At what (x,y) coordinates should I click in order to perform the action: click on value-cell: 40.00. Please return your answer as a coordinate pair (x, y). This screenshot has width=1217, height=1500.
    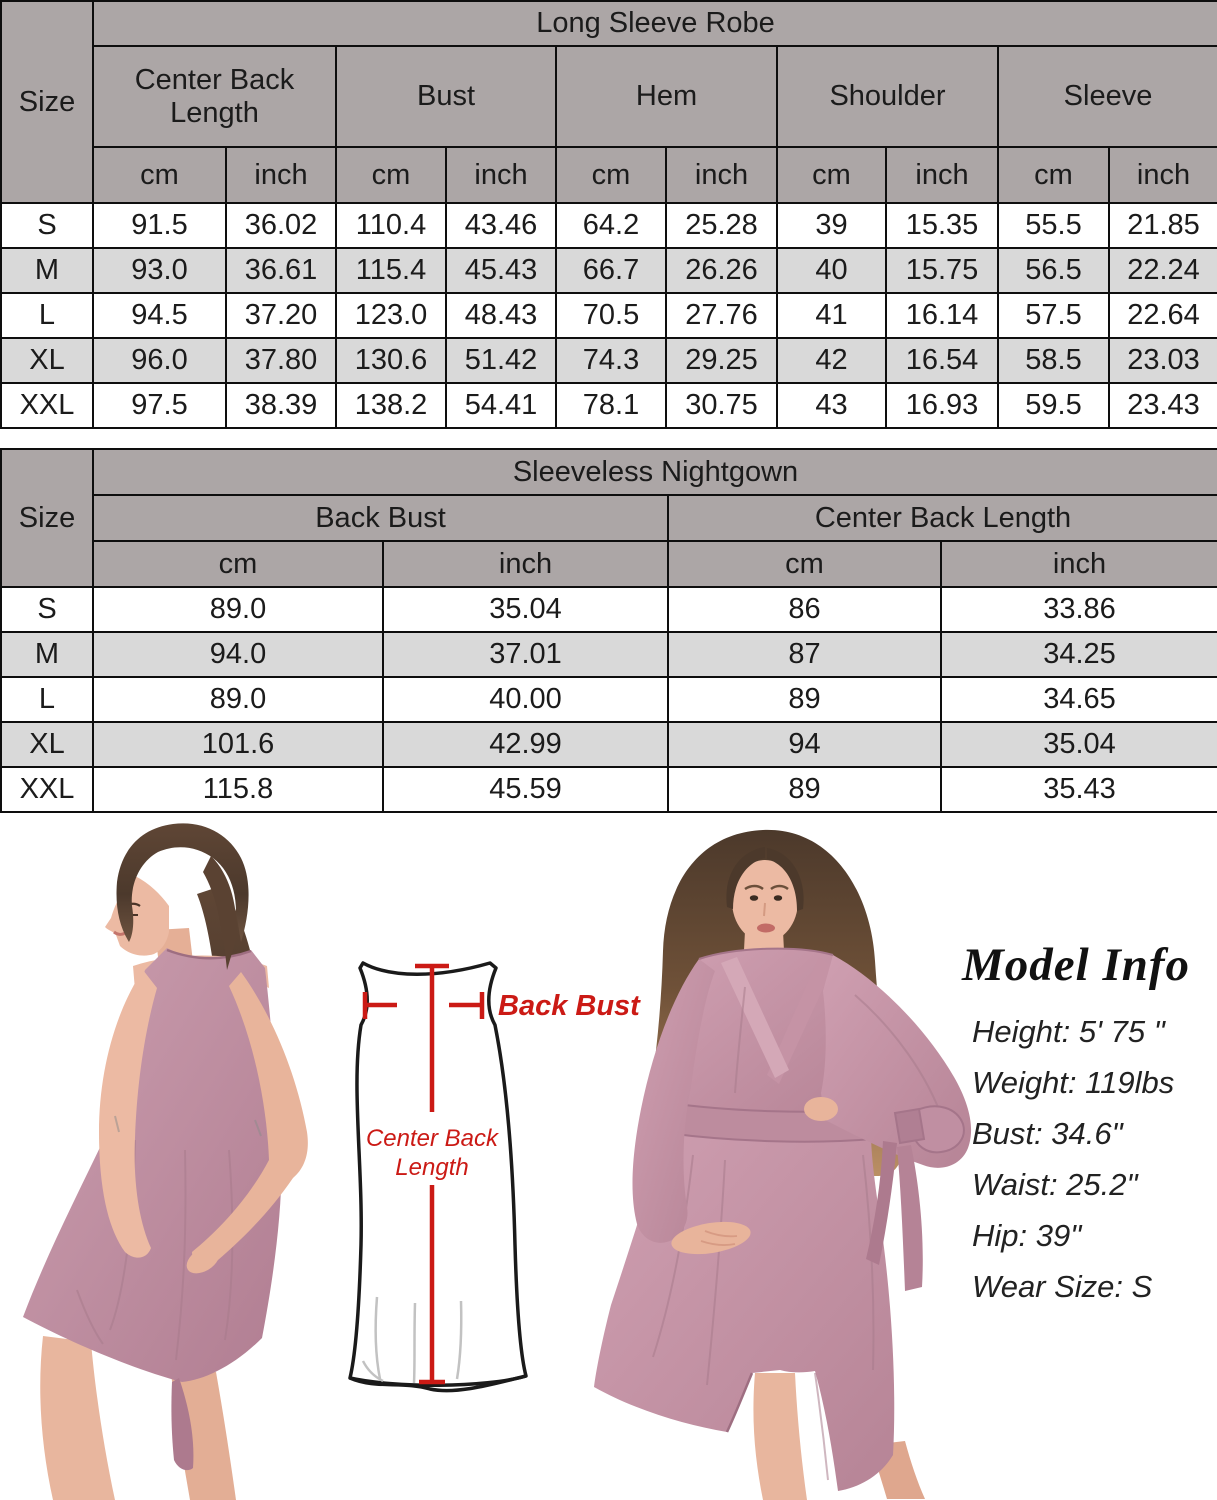
    Looking at the image, I should click on (525, 699).